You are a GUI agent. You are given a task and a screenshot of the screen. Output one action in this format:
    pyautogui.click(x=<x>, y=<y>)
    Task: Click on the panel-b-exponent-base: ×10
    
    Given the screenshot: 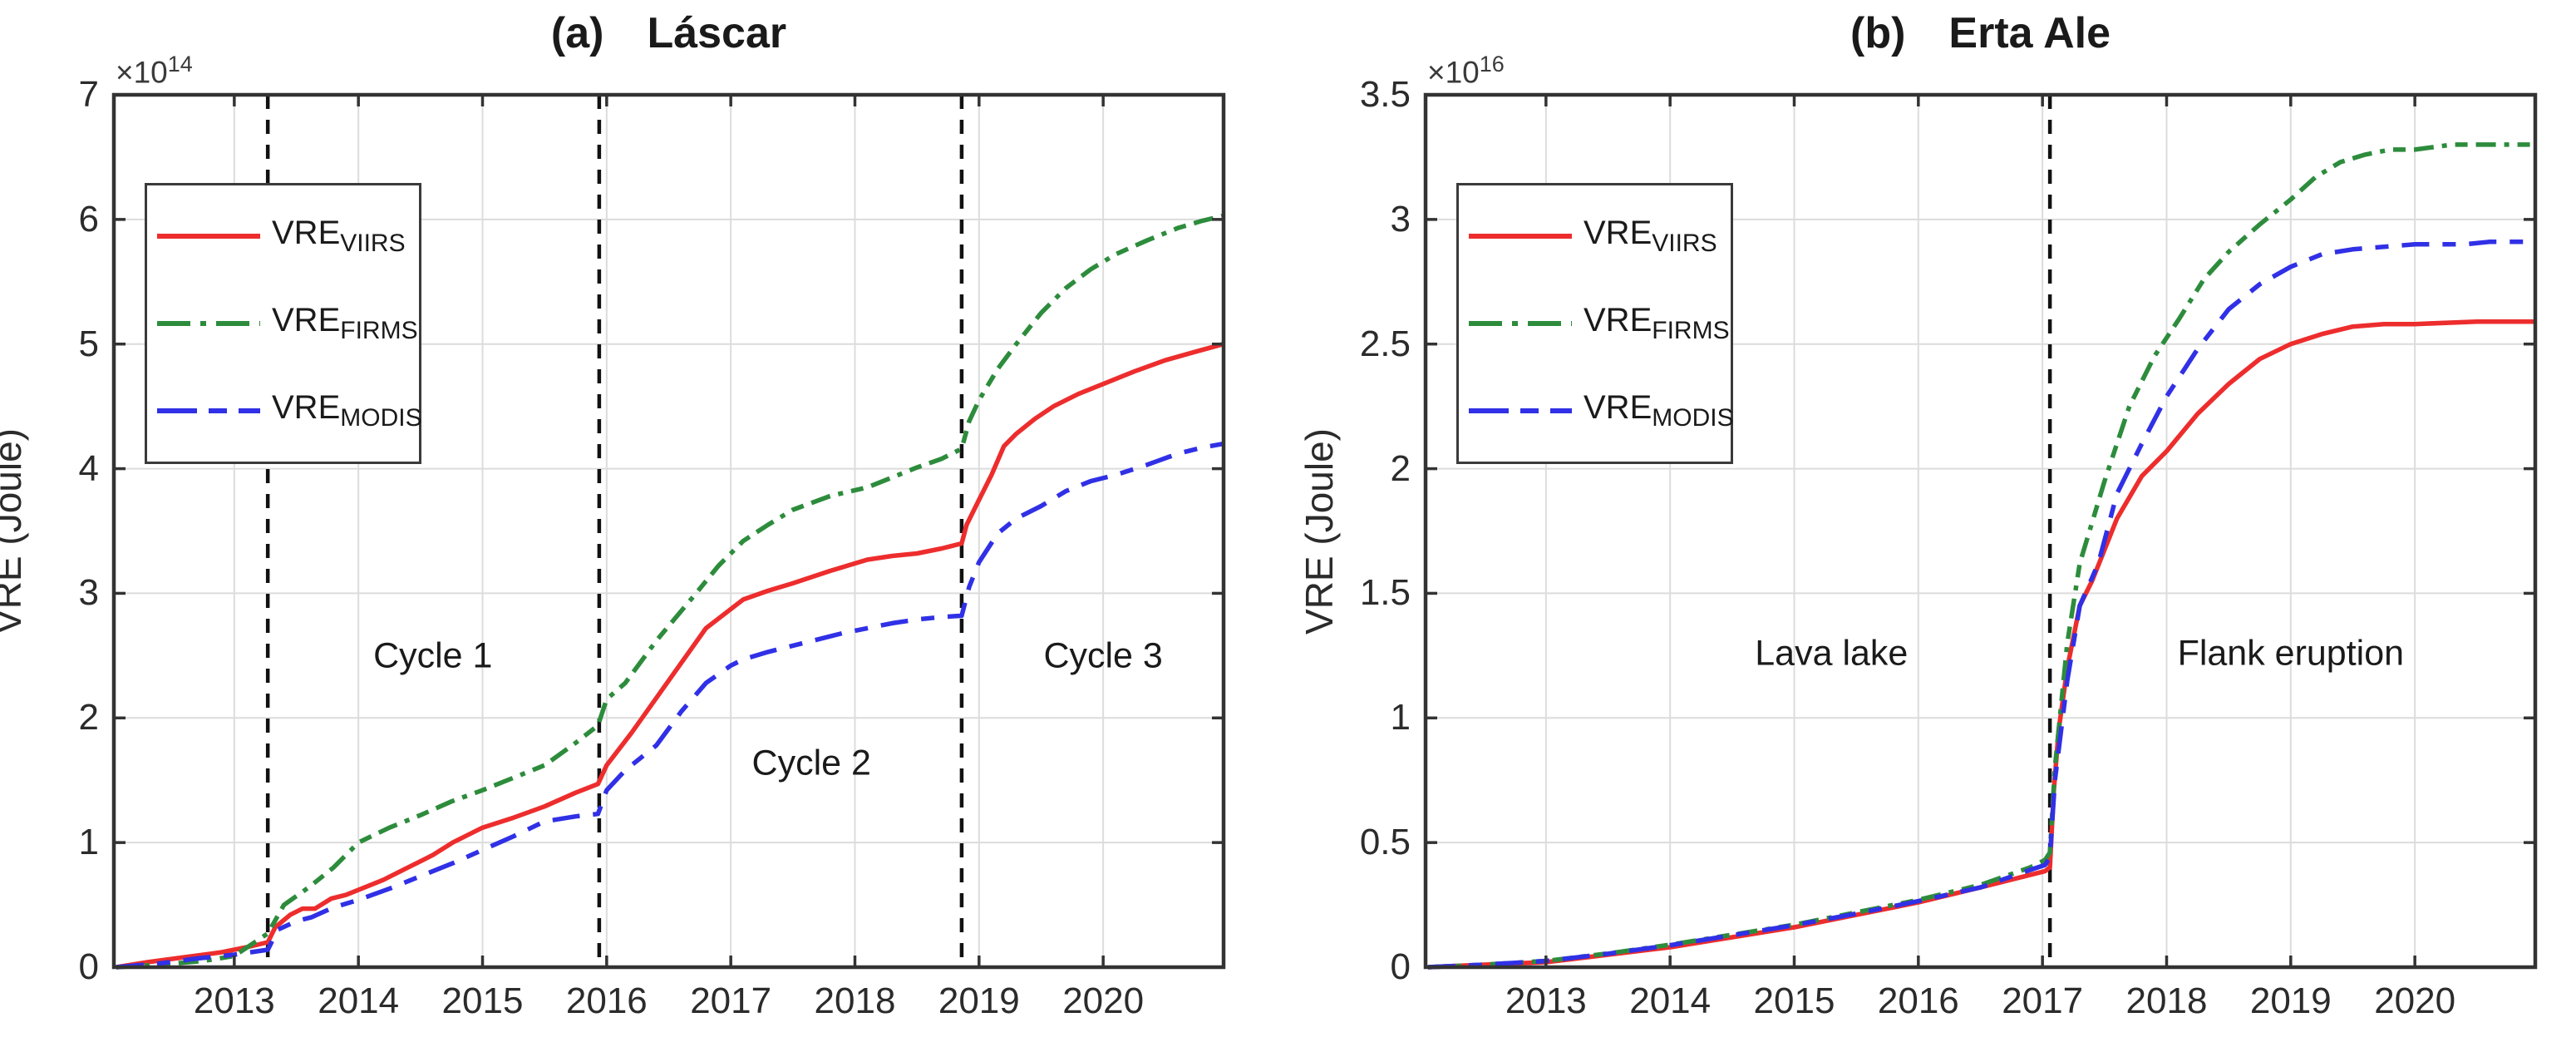 What is the action you would take?
    pyautogui.click(x=1453, y=72)
    